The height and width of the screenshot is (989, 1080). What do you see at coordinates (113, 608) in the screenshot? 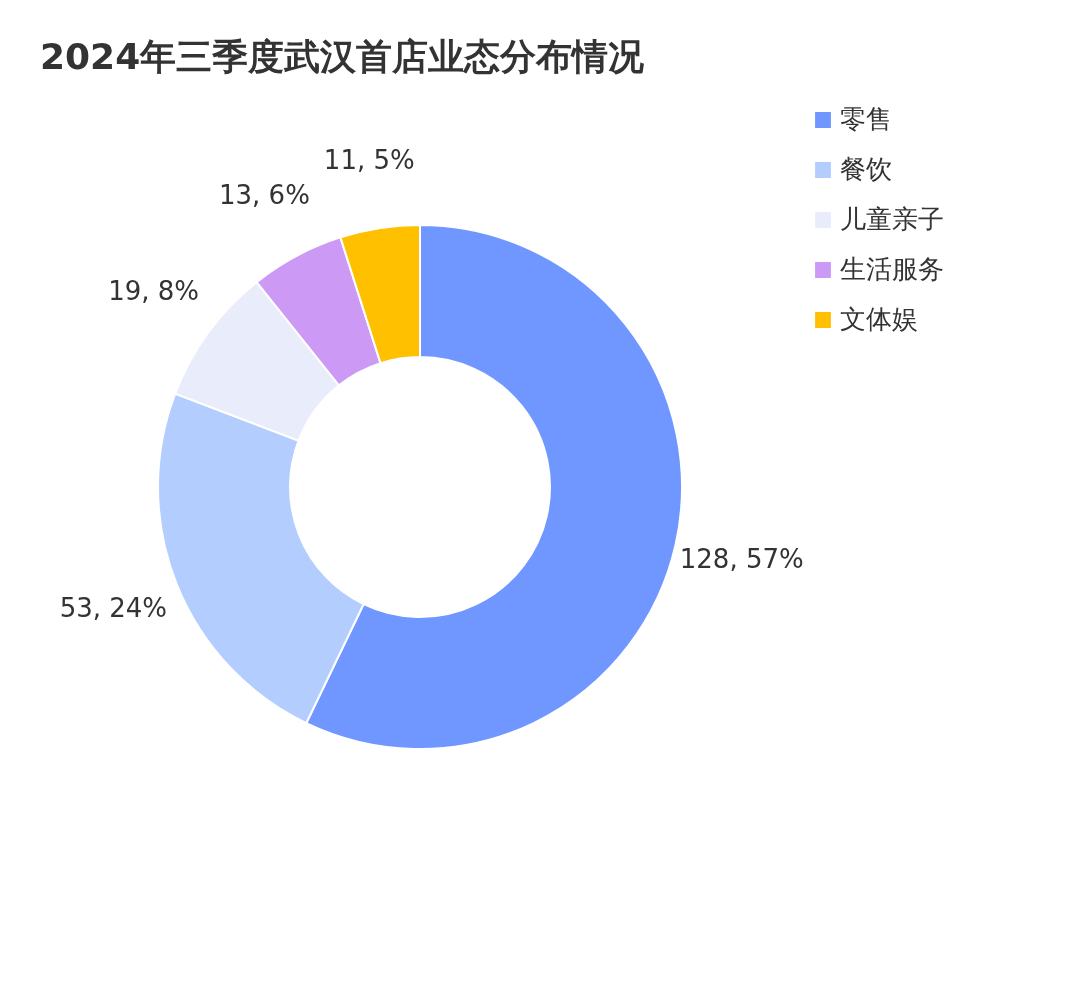
I see `data-label: 53, 24%` at bounding box center [113, 608].